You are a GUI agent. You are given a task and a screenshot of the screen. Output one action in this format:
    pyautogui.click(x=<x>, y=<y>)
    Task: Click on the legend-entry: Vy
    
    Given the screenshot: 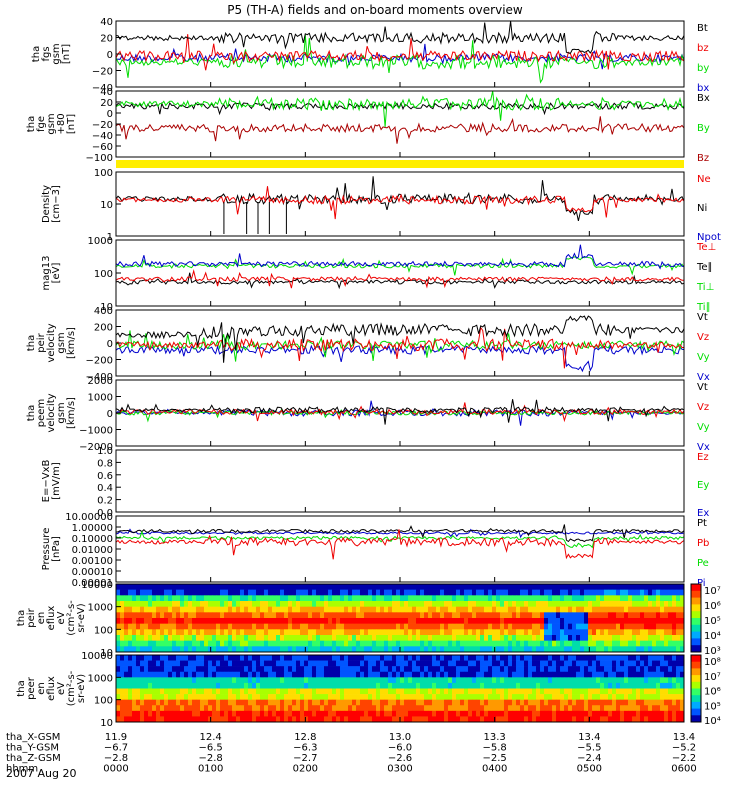 What is the action you would take?
    pyautogui.click(x=703, y=357)
    